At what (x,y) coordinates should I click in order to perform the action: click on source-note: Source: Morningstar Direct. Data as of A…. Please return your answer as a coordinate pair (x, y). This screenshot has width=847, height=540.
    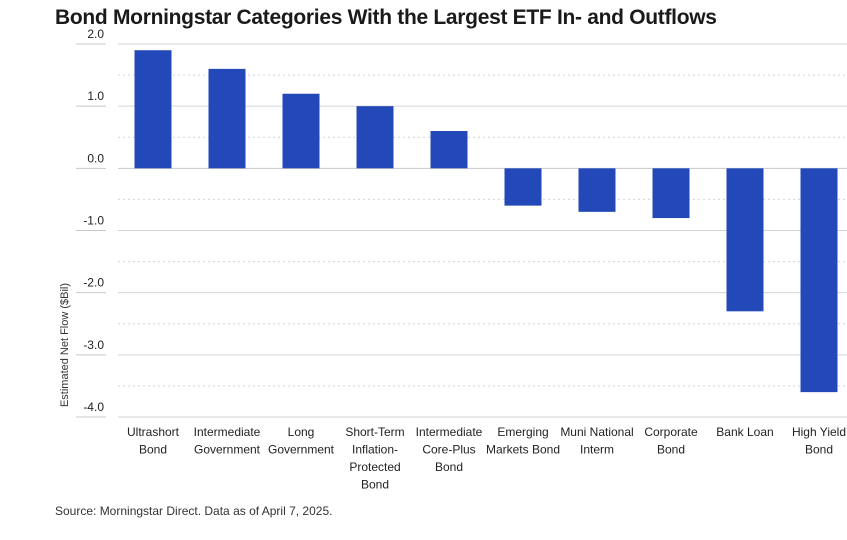
    Looking at the image, I should click on (194, 511).